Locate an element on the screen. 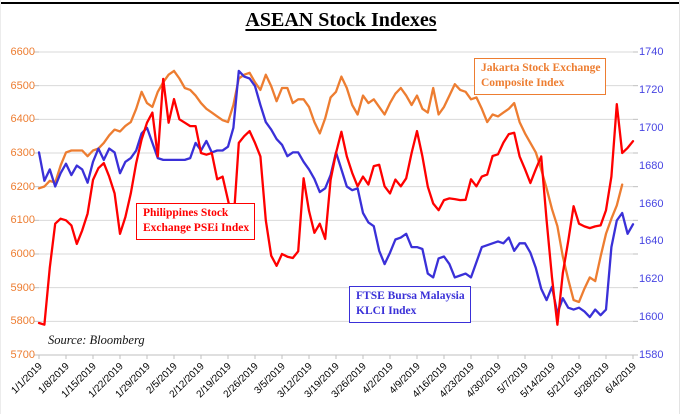 Image resolution: width=680 pixels, height=414 pixels. chart-title: ASEAN Stock Indexes is located at coordinates (341, 20).